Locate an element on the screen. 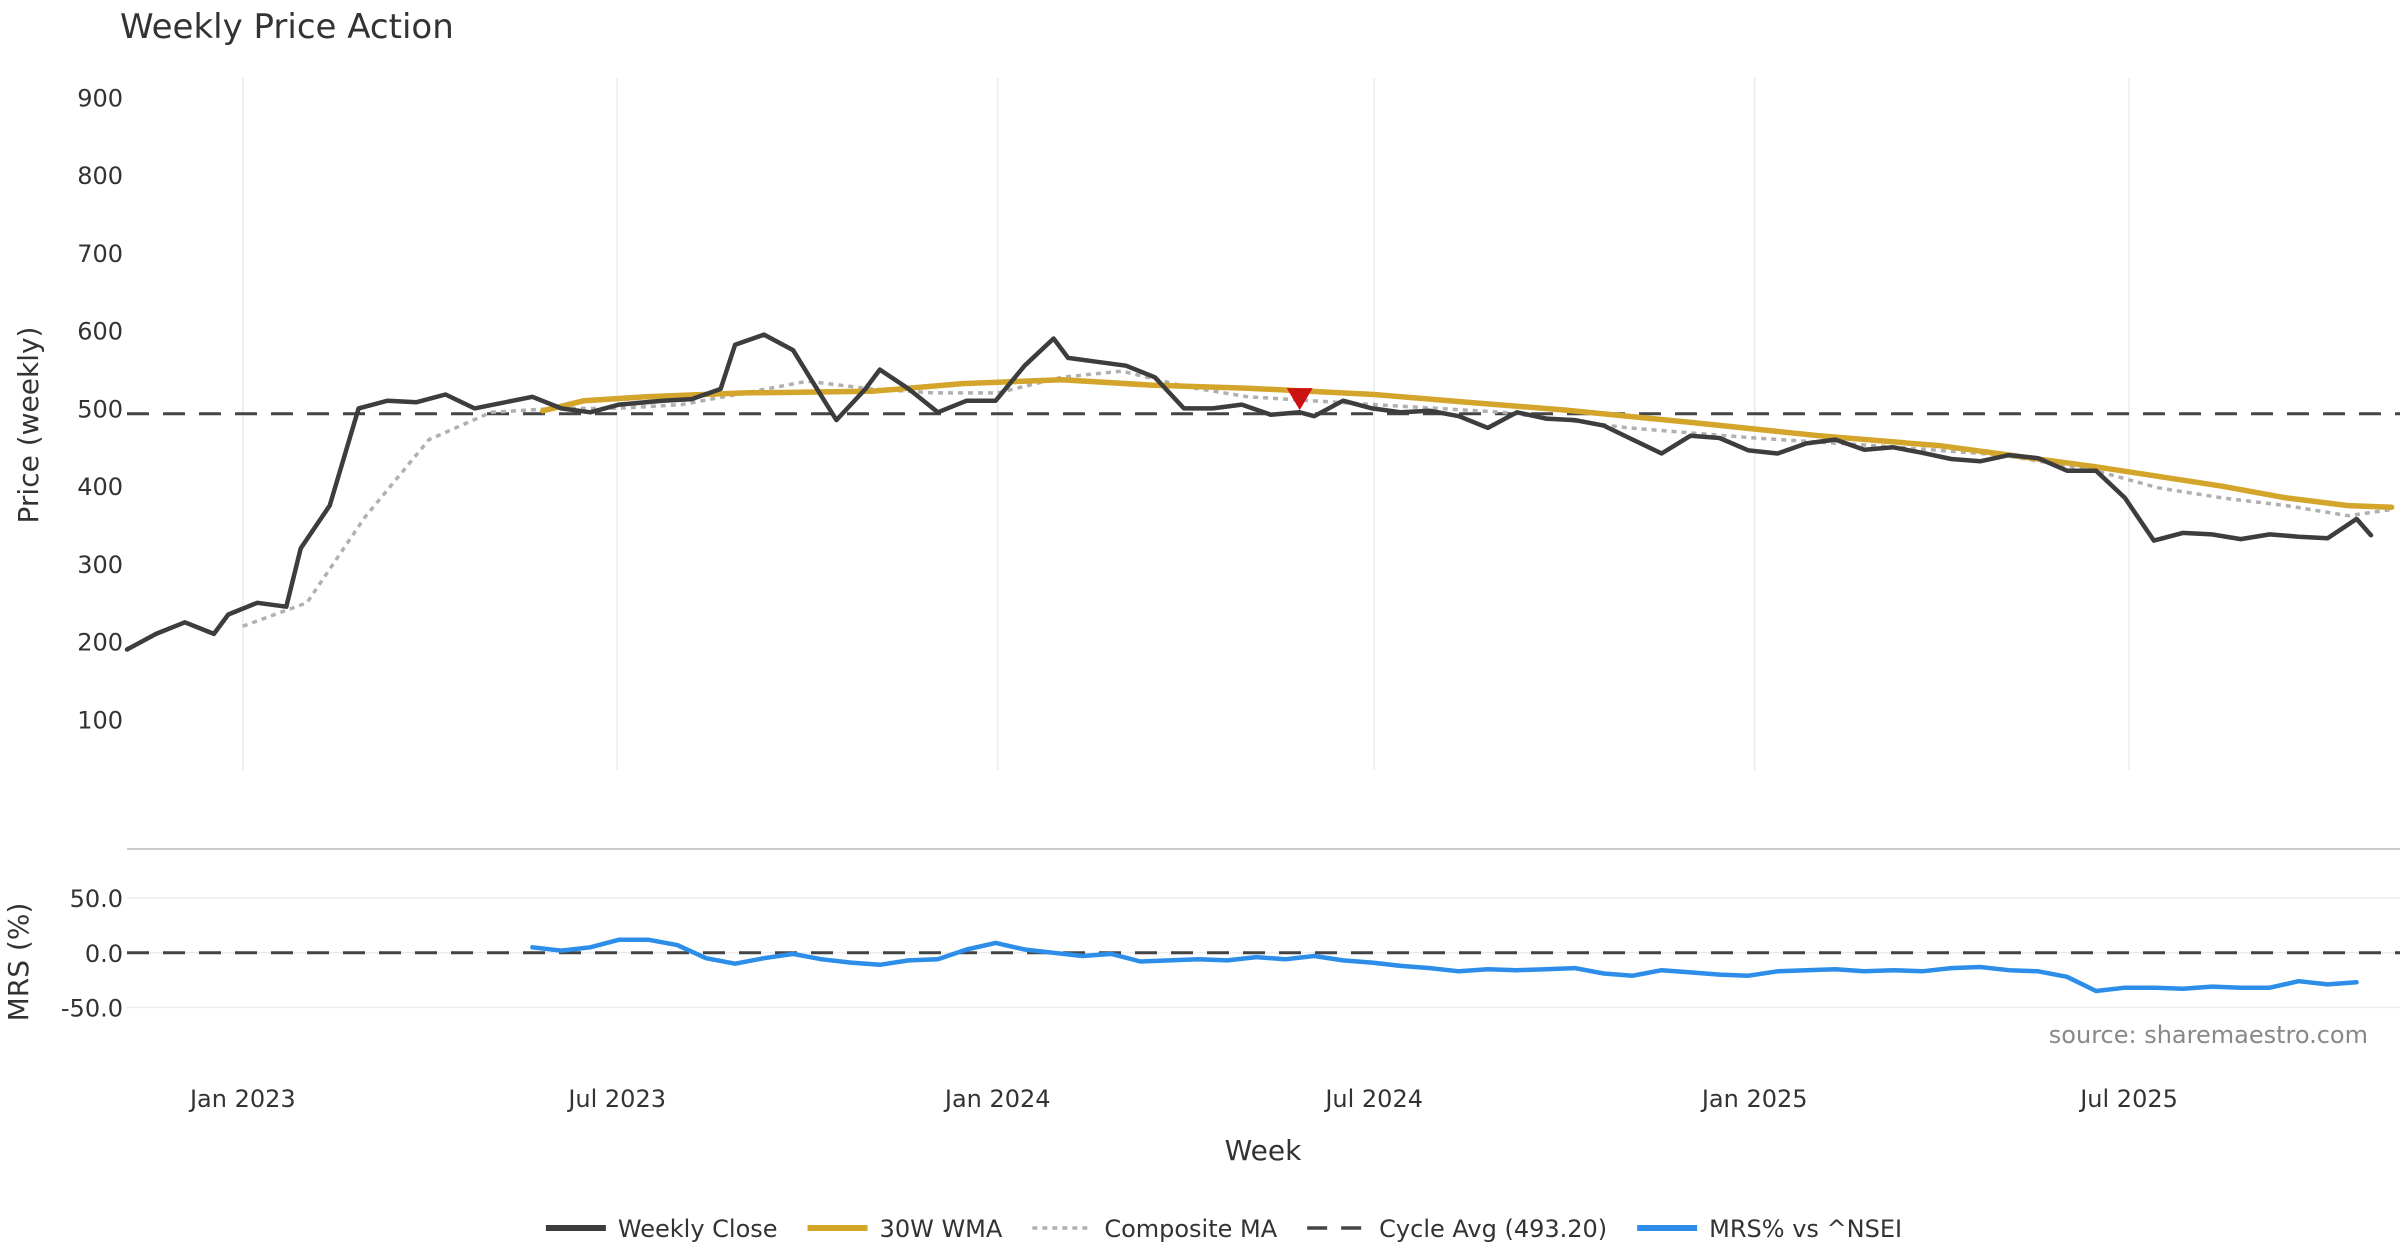  mrs-y-ticks: -50.0 0.0 50.0 is located at coordinates (92, 953).